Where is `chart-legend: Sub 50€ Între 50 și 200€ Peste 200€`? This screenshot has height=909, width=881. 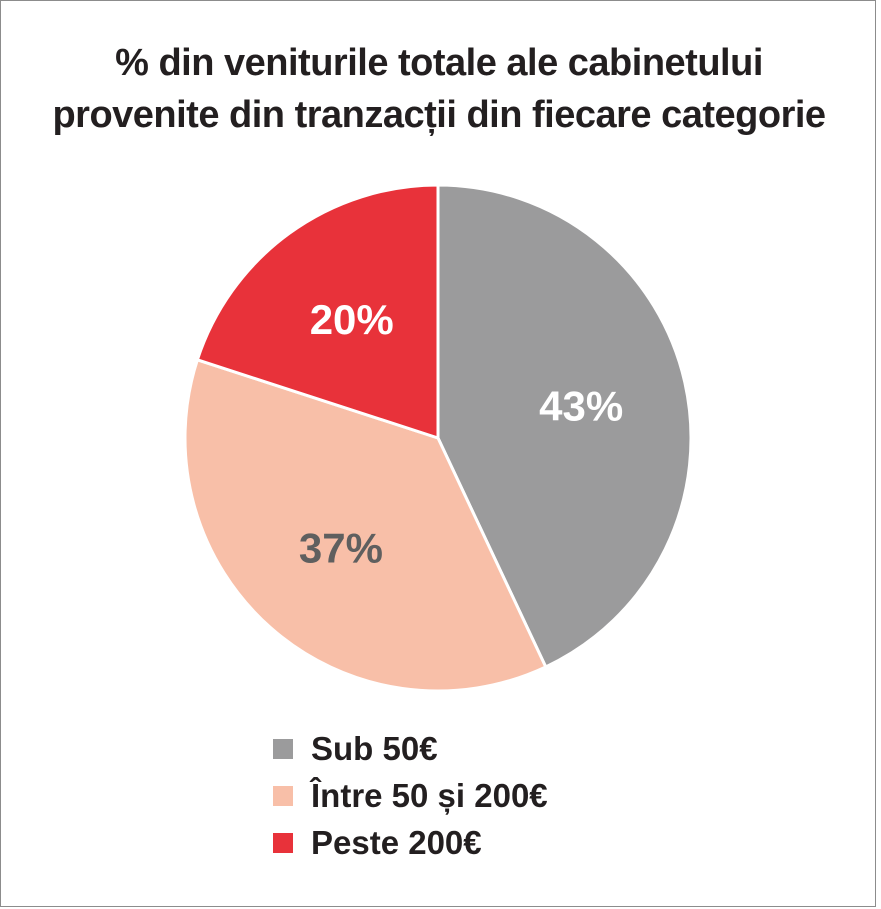 chart-legend: Sub 50€ Între 50 și 200€ Peste 200€ is located at coordinates (410, 795).